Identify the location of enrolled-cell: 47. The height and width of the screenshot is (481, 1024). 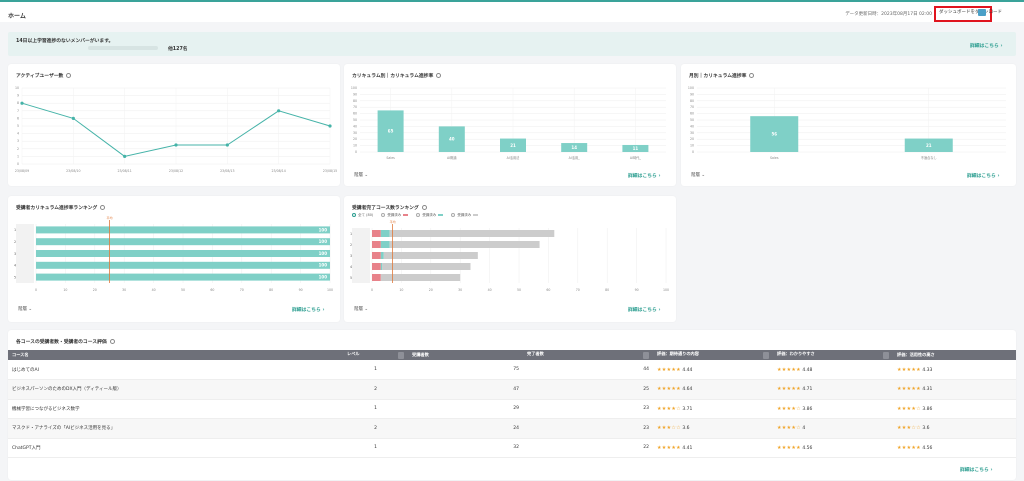
(465, 389).